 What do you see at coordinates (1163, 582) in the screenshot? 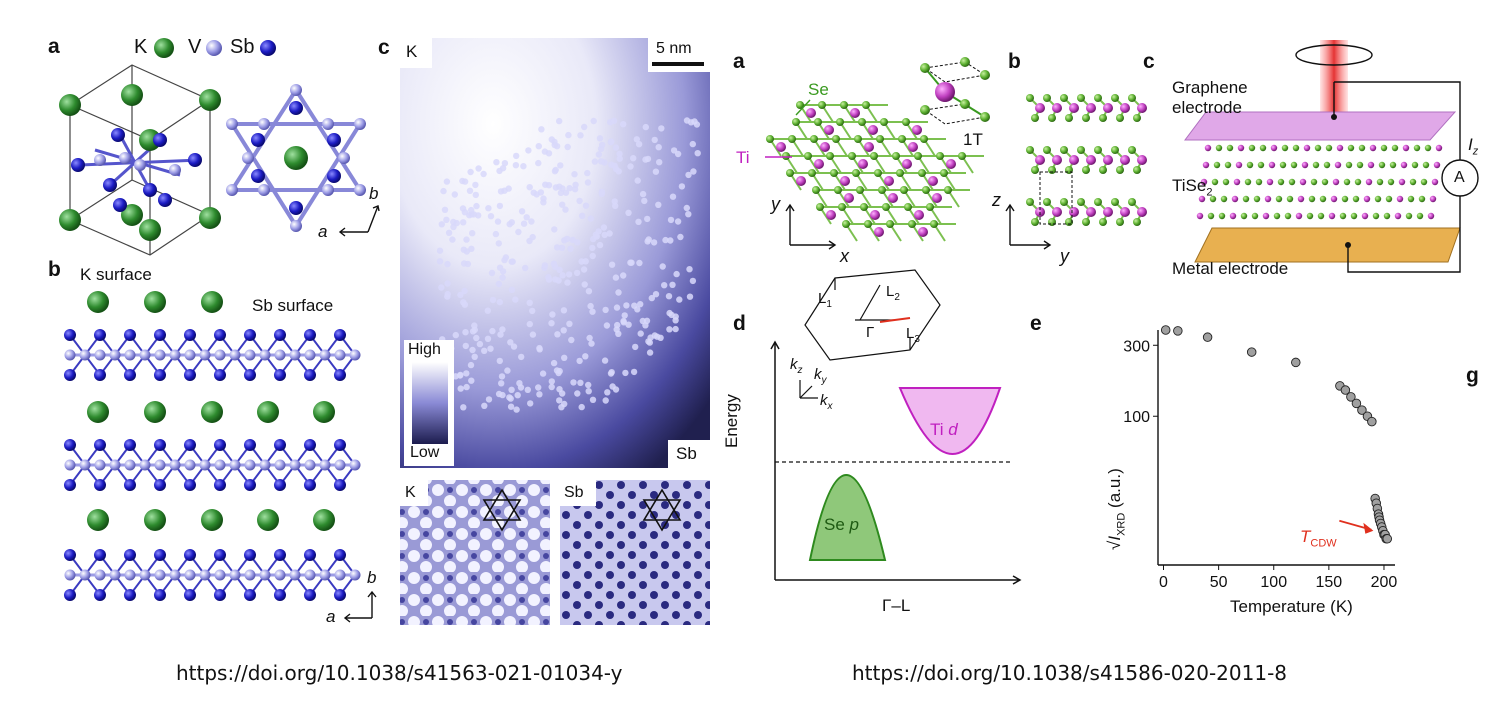
I see `x-tick-label: 0` at bounding box center [1163, 582].